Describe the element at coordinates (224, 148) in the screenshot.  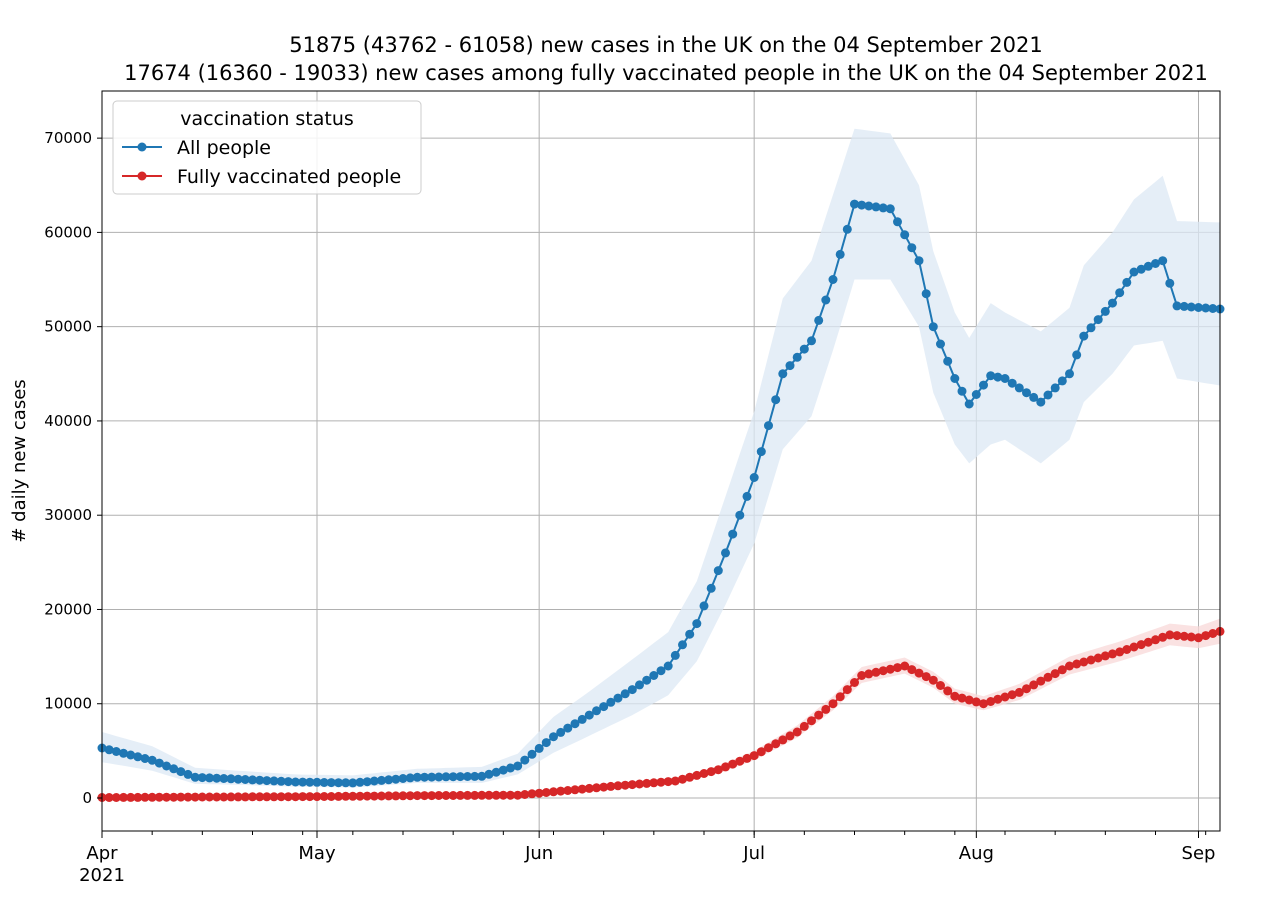
I see `legend-label: All people` at that location.